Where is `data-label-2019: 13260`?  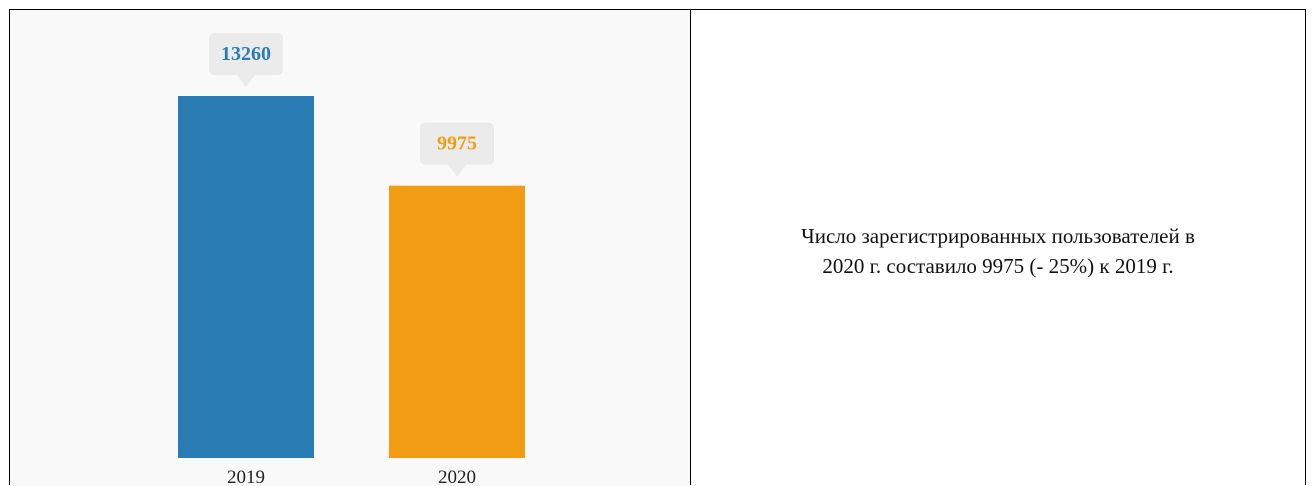 data-label-2019: 13260 is located at coordinates (246, 54).